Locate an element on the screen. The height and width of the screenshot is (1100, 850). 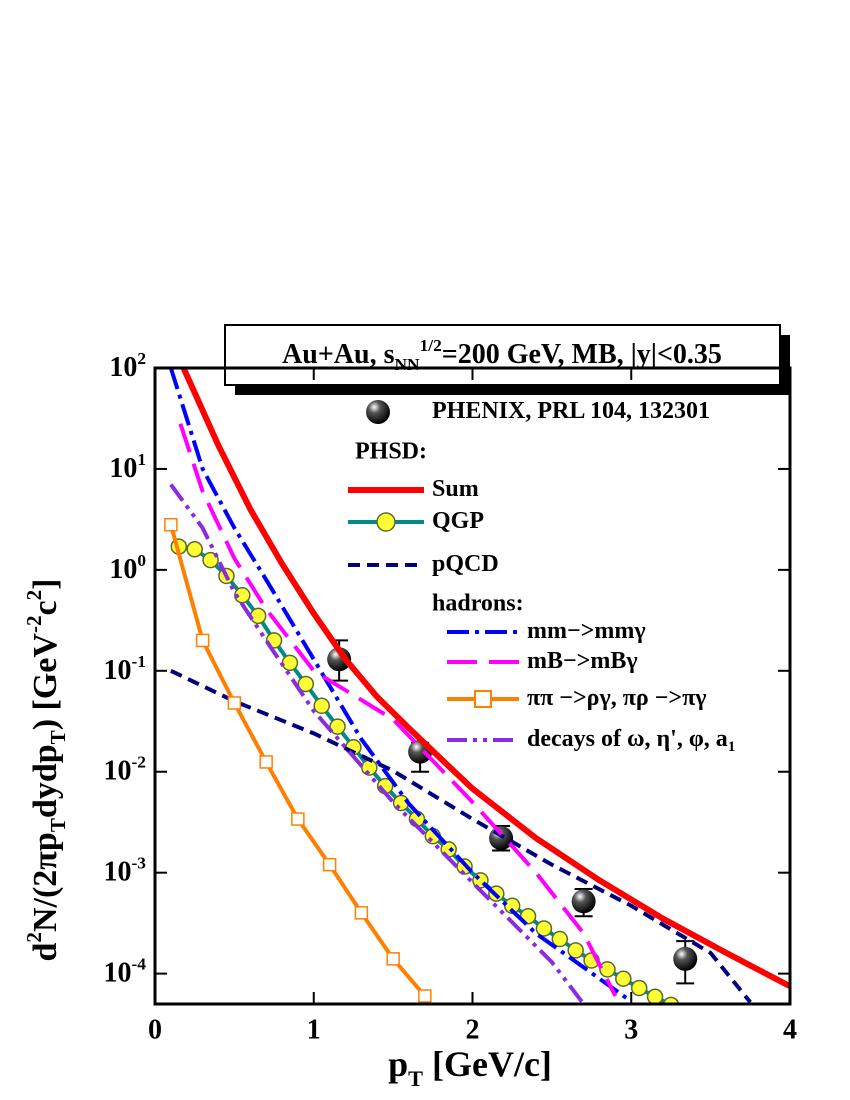
legend-label: ππ −>ργ, πρ −>πγ is located at coordinates (616, 698).